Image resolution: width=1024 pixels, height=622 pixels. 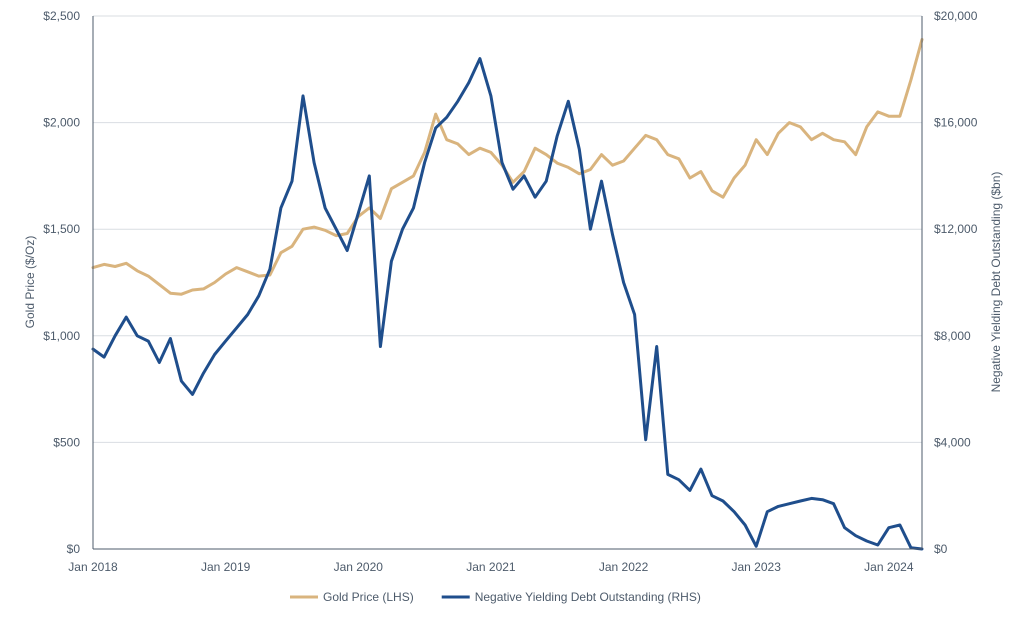 I want to click on x-tick-label: Jan 2024, so click(x=889, y=567).